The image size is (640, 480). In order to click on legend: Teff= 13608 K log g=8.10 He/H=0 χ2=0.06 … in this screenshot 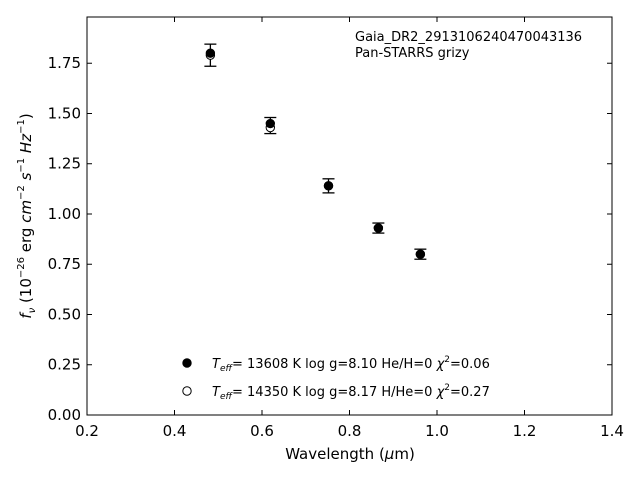, I will do `click(336, 378)`.